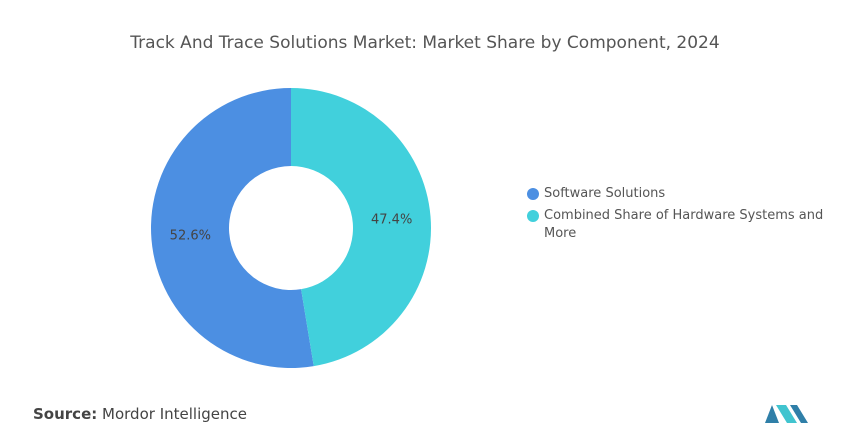  What do you see at coordinates (391, 219) in the screenshot?
I see `data-label: 47.4%` at bounding box center [391, 219].